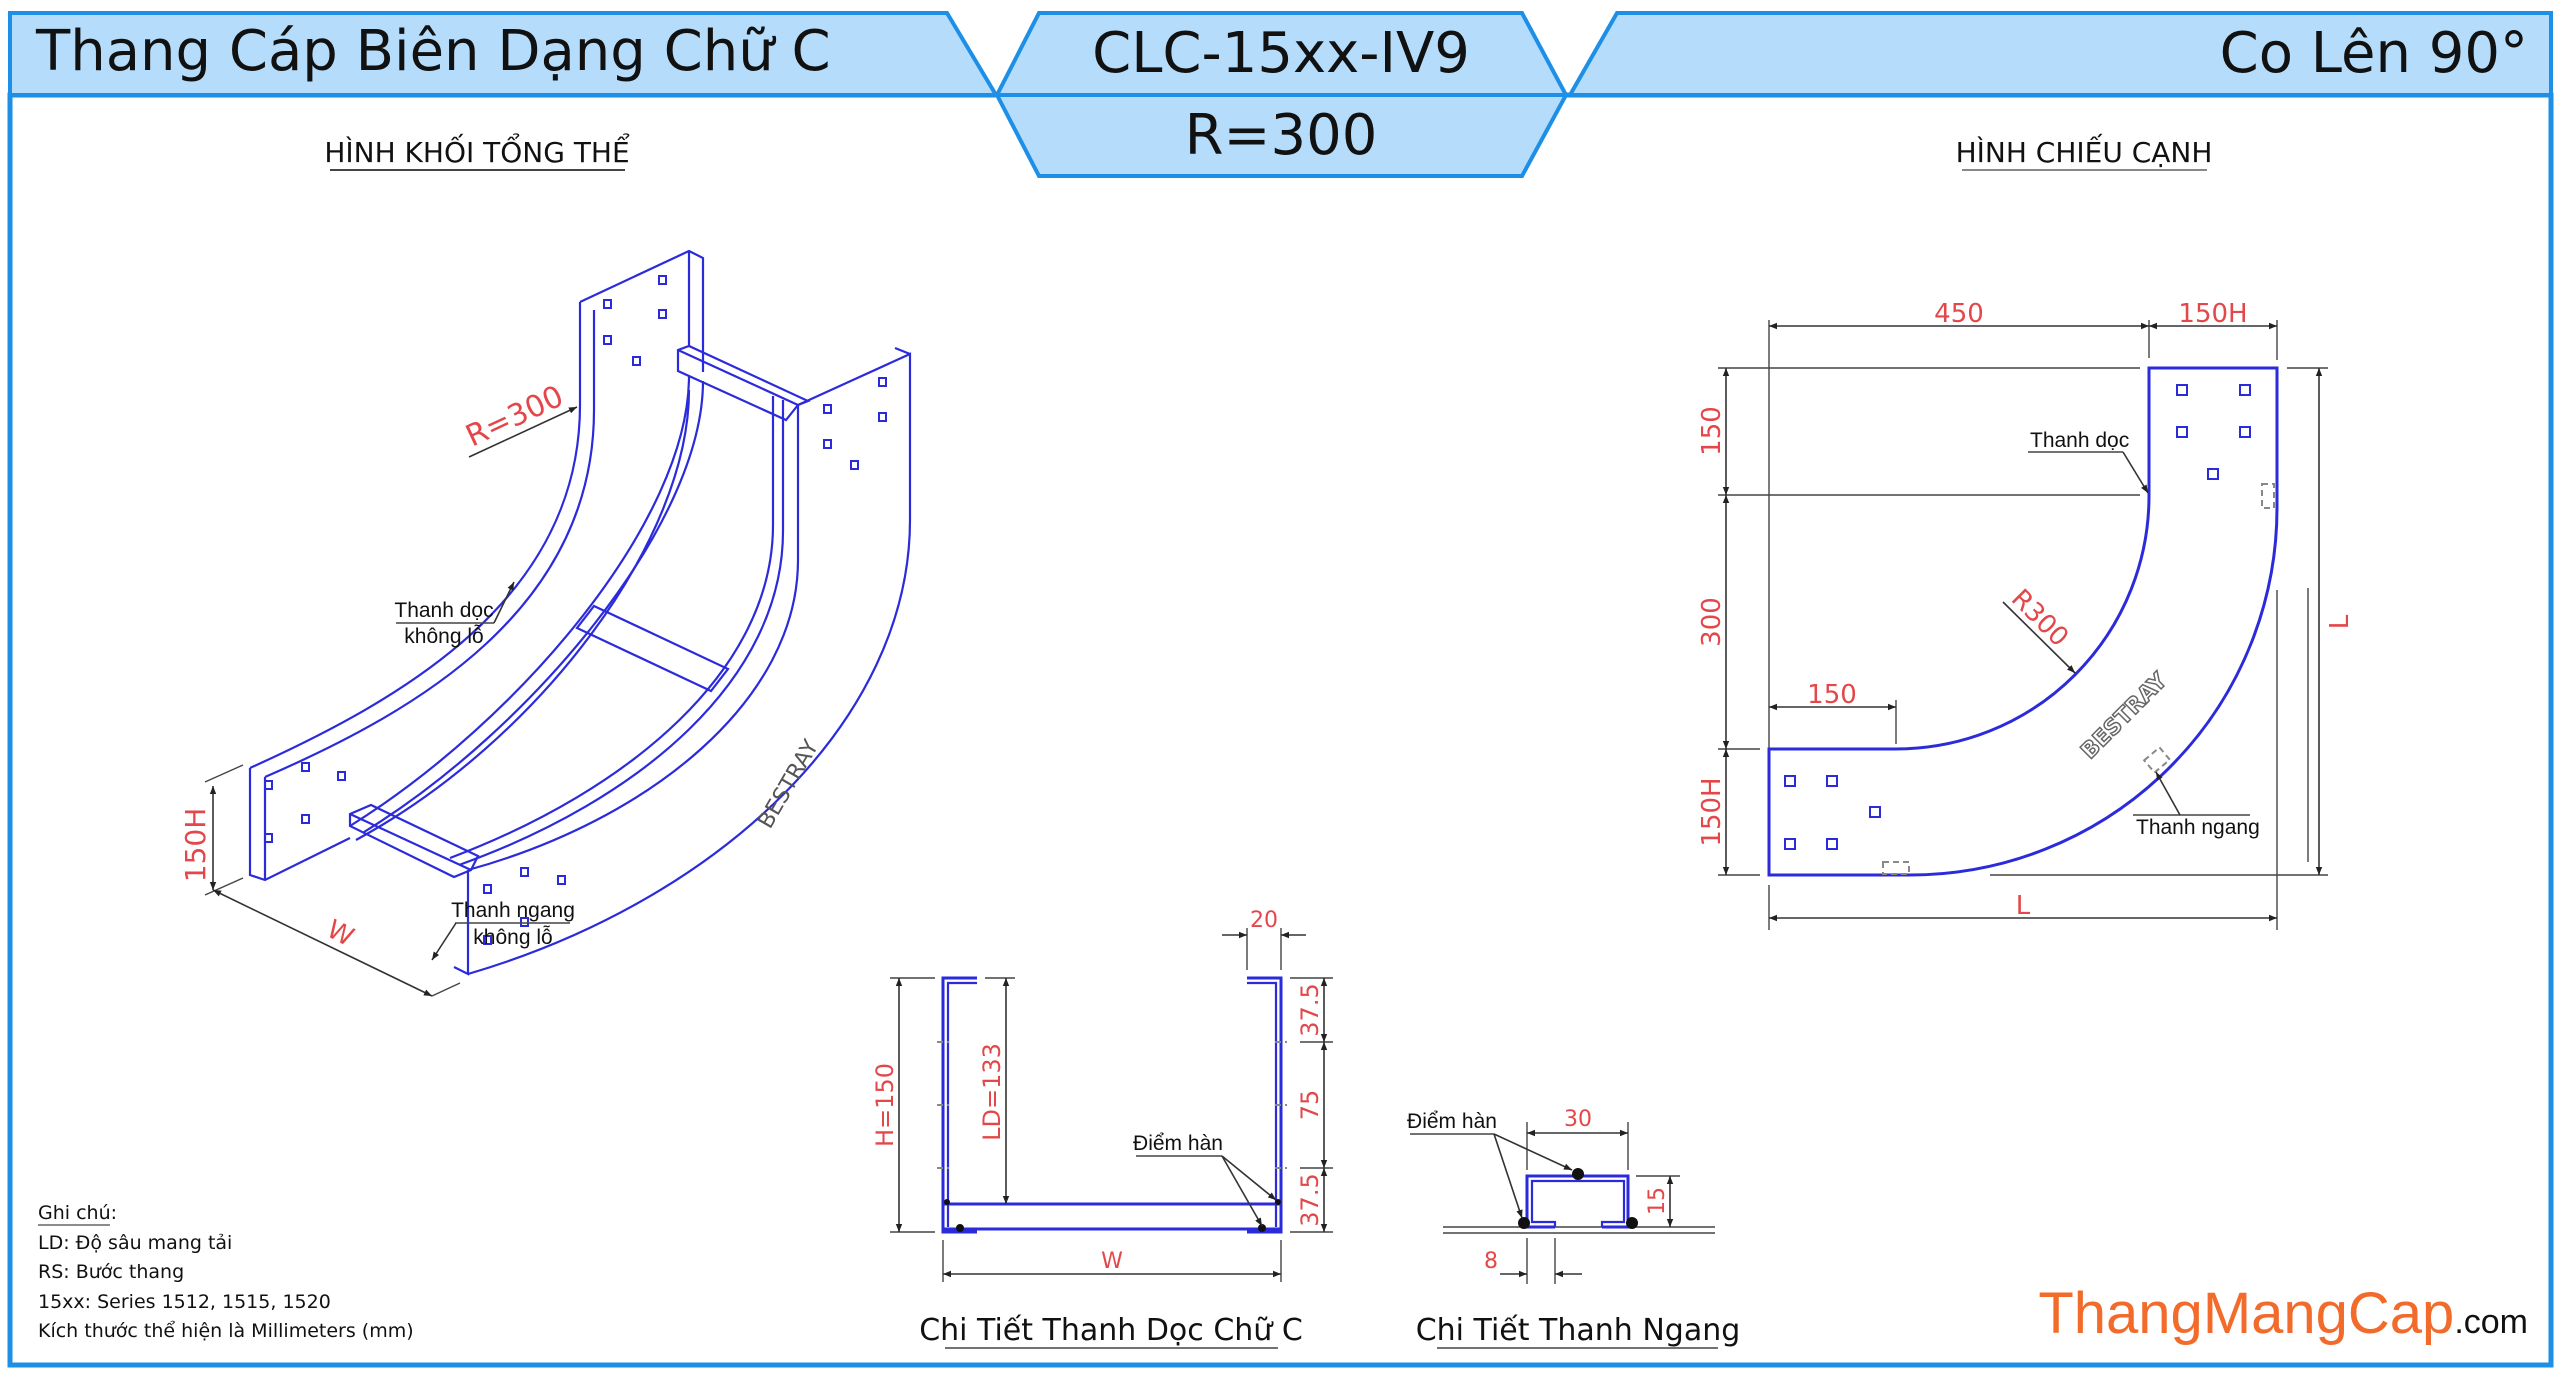 This screenshot has width=2560, height=1373. What do you see at coordinates (2212, 314) in the screenshot?
I see `dim-150h-top: 150H` at bounding box center [2212, 314].